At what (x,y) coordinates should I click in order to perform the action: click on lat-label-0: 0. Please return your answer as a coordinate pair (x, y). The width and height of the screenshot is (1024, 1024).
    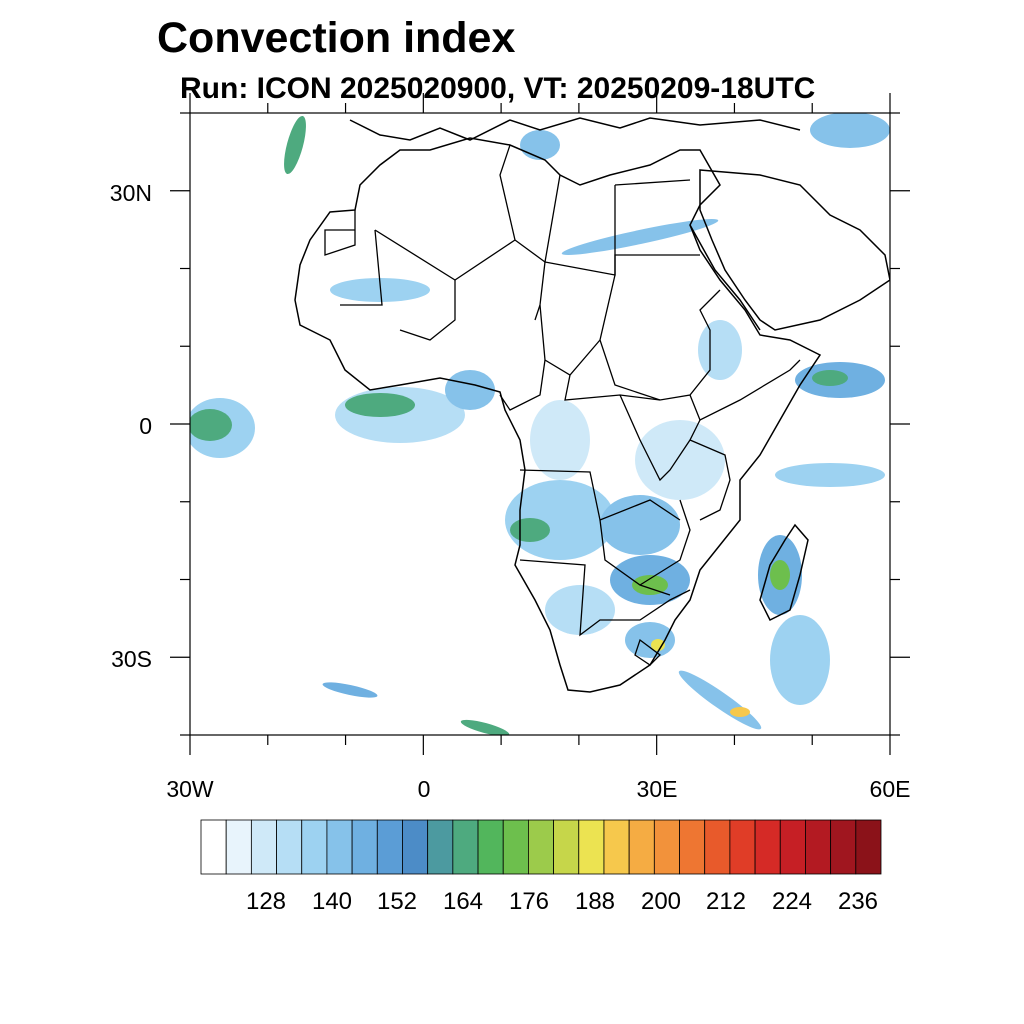
    Looking at the image, I should click on (145, 426).